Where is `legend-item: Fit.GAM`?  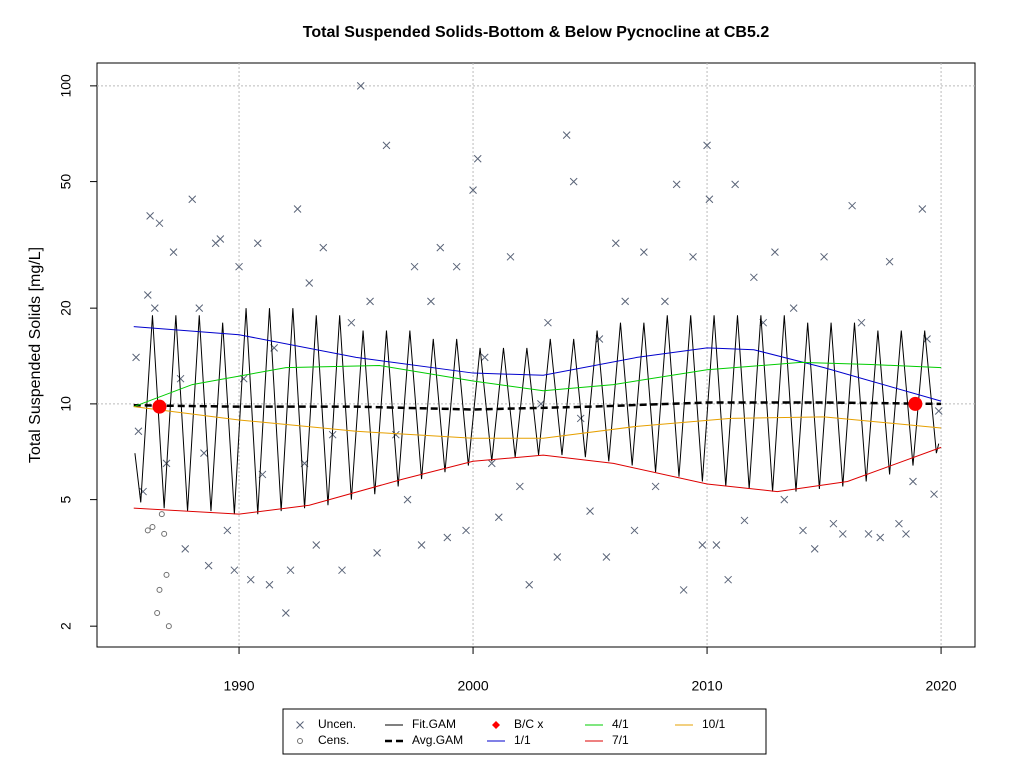
legend-item: Fit.GAM is located at coordinates (420, 724).